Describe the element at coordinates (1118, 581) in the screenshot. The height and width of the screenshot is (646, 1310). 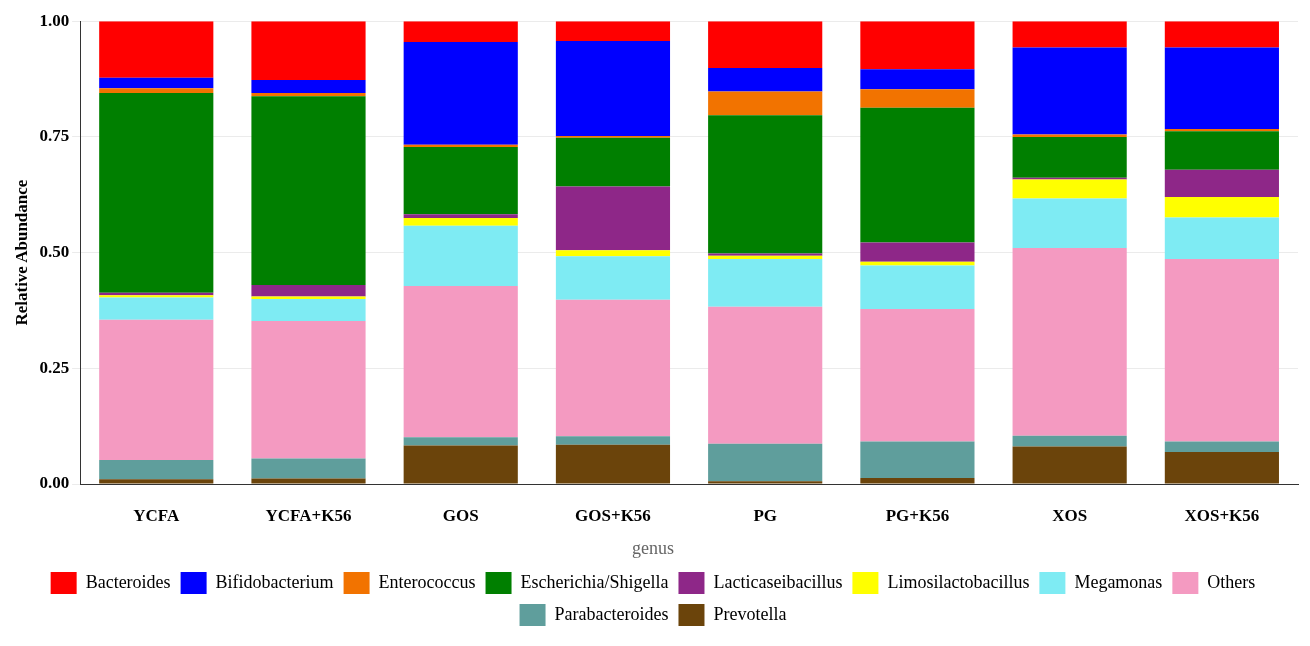
I see `legend-label: Megamonas` at that location.